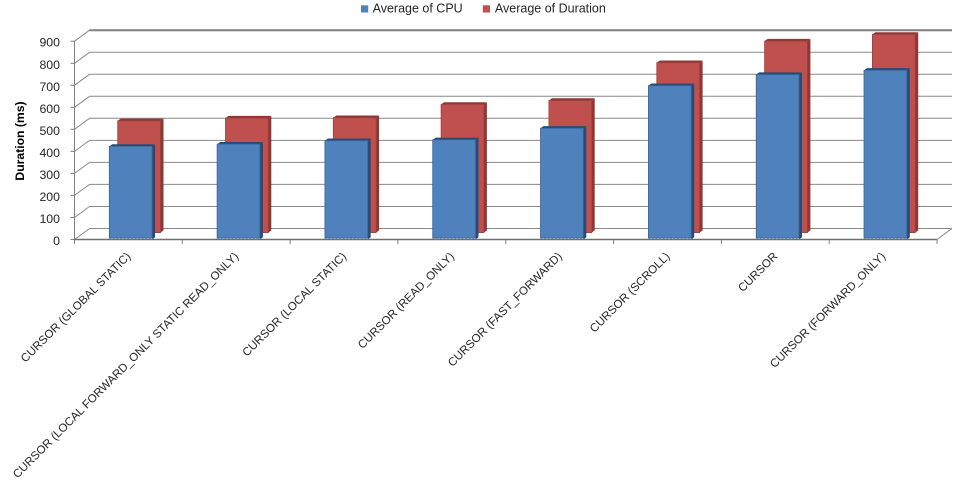 The image size is (960, 496). What do you see at coordinates (49, 197) in the screenshot?
I see `svg-text: 200` at bounding box center [49, 197].